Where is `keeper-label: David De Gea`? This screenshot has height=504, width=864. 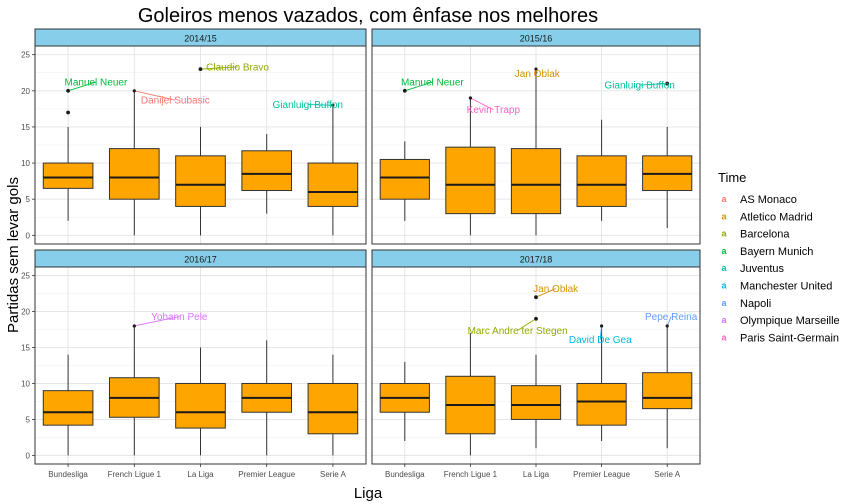
keeper-label: David De Gea is located at coordinates (600, 340).